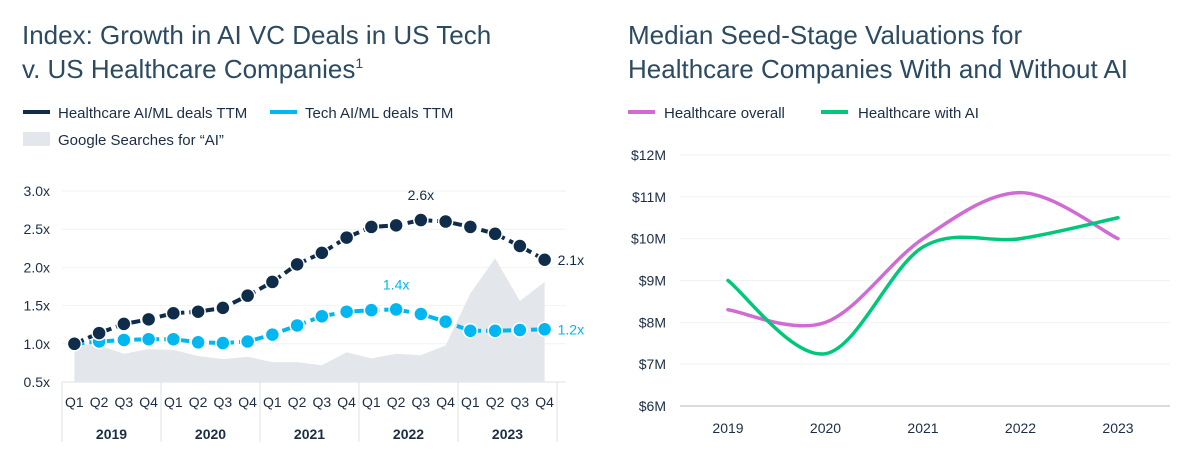 Image resolution: width=1186 pixels, height=475 pixels. What do you see at coordinates (918, 113) in the screenshot?
I see `legend-label-with-ai: Healthcare with AI` at bounding box center [918, 113].